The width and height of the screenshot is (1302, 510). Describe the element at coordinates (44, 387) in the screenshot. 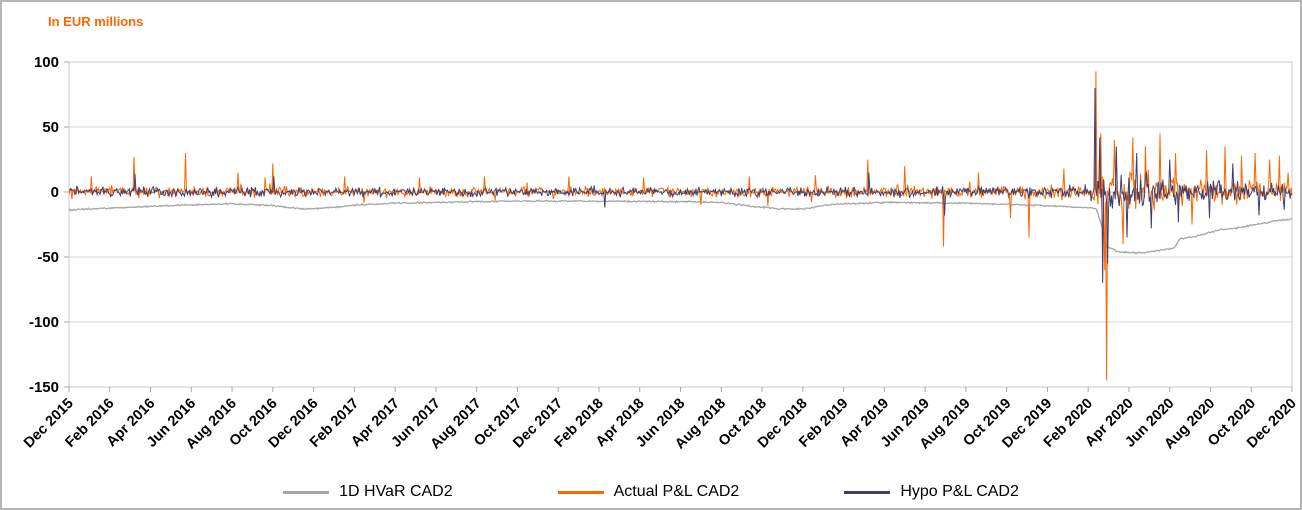

I see `y-tick-label: -150` at that location.